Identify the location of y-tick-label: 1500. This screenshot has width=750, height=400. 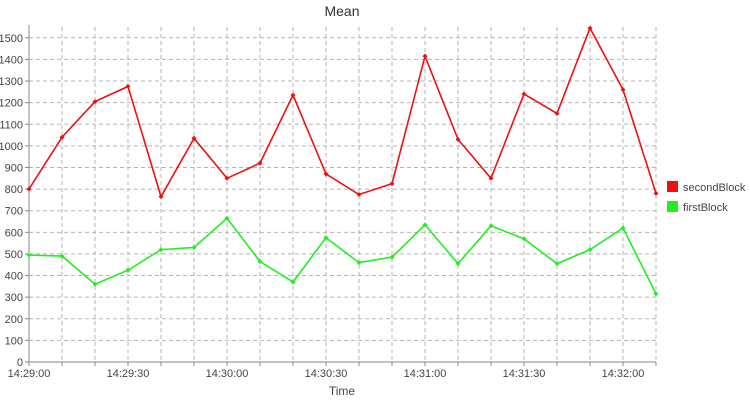
(11, 39).